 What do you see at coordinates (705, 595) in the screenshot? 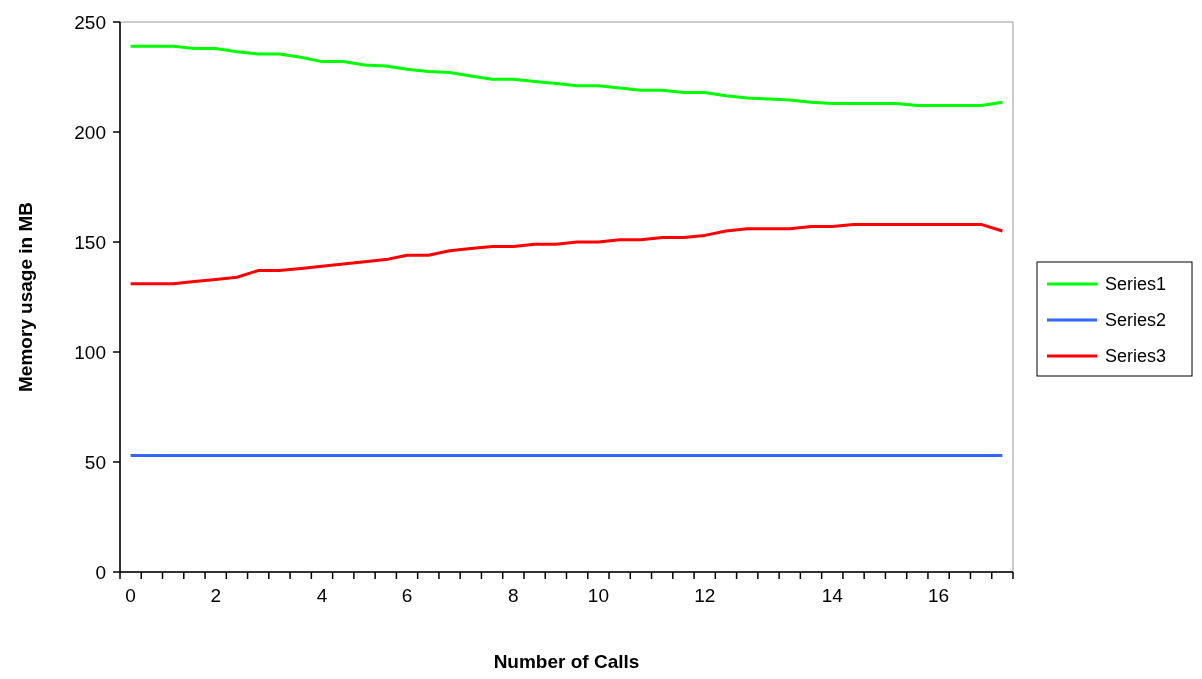
I see `x-tick-label: 12` at bounding box center [705, 595].